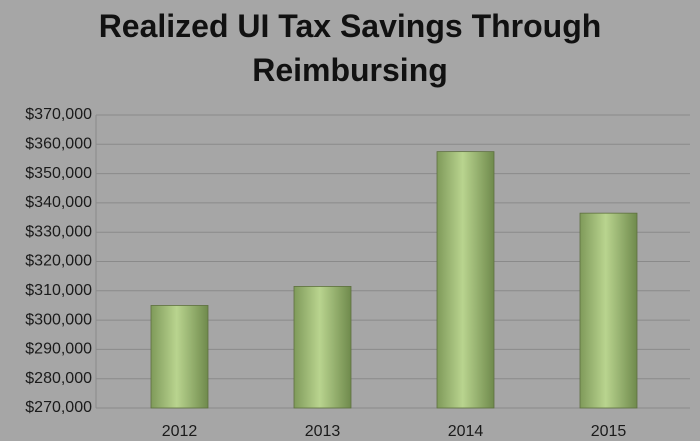 The width and height of the screenshot is (700, 441). What do you see at coordinates (180, 431) in the screenshot?
I see `x-tick-label: 2012` at bounding box center [180, 431].